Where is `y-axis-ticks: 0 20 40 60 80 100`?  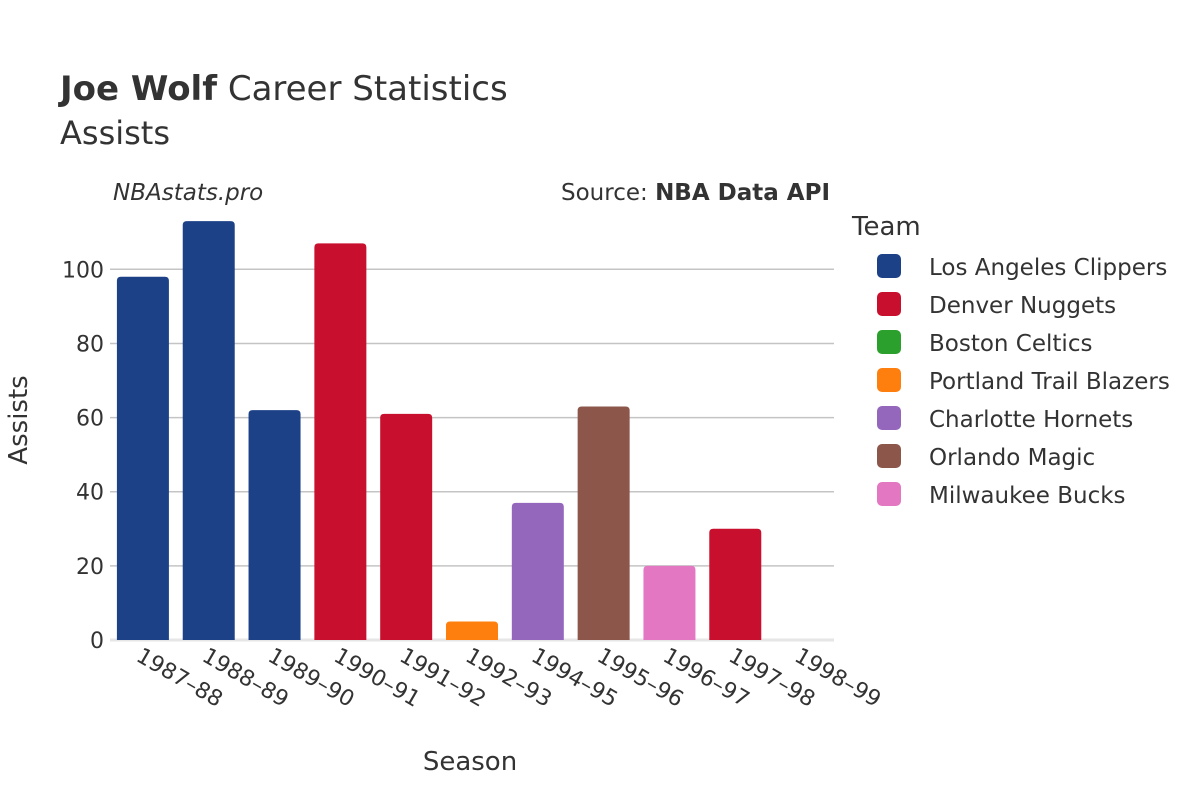 y-axis-ticks: 0 20 40 60 80 100 is located at coordinates (83, 456).